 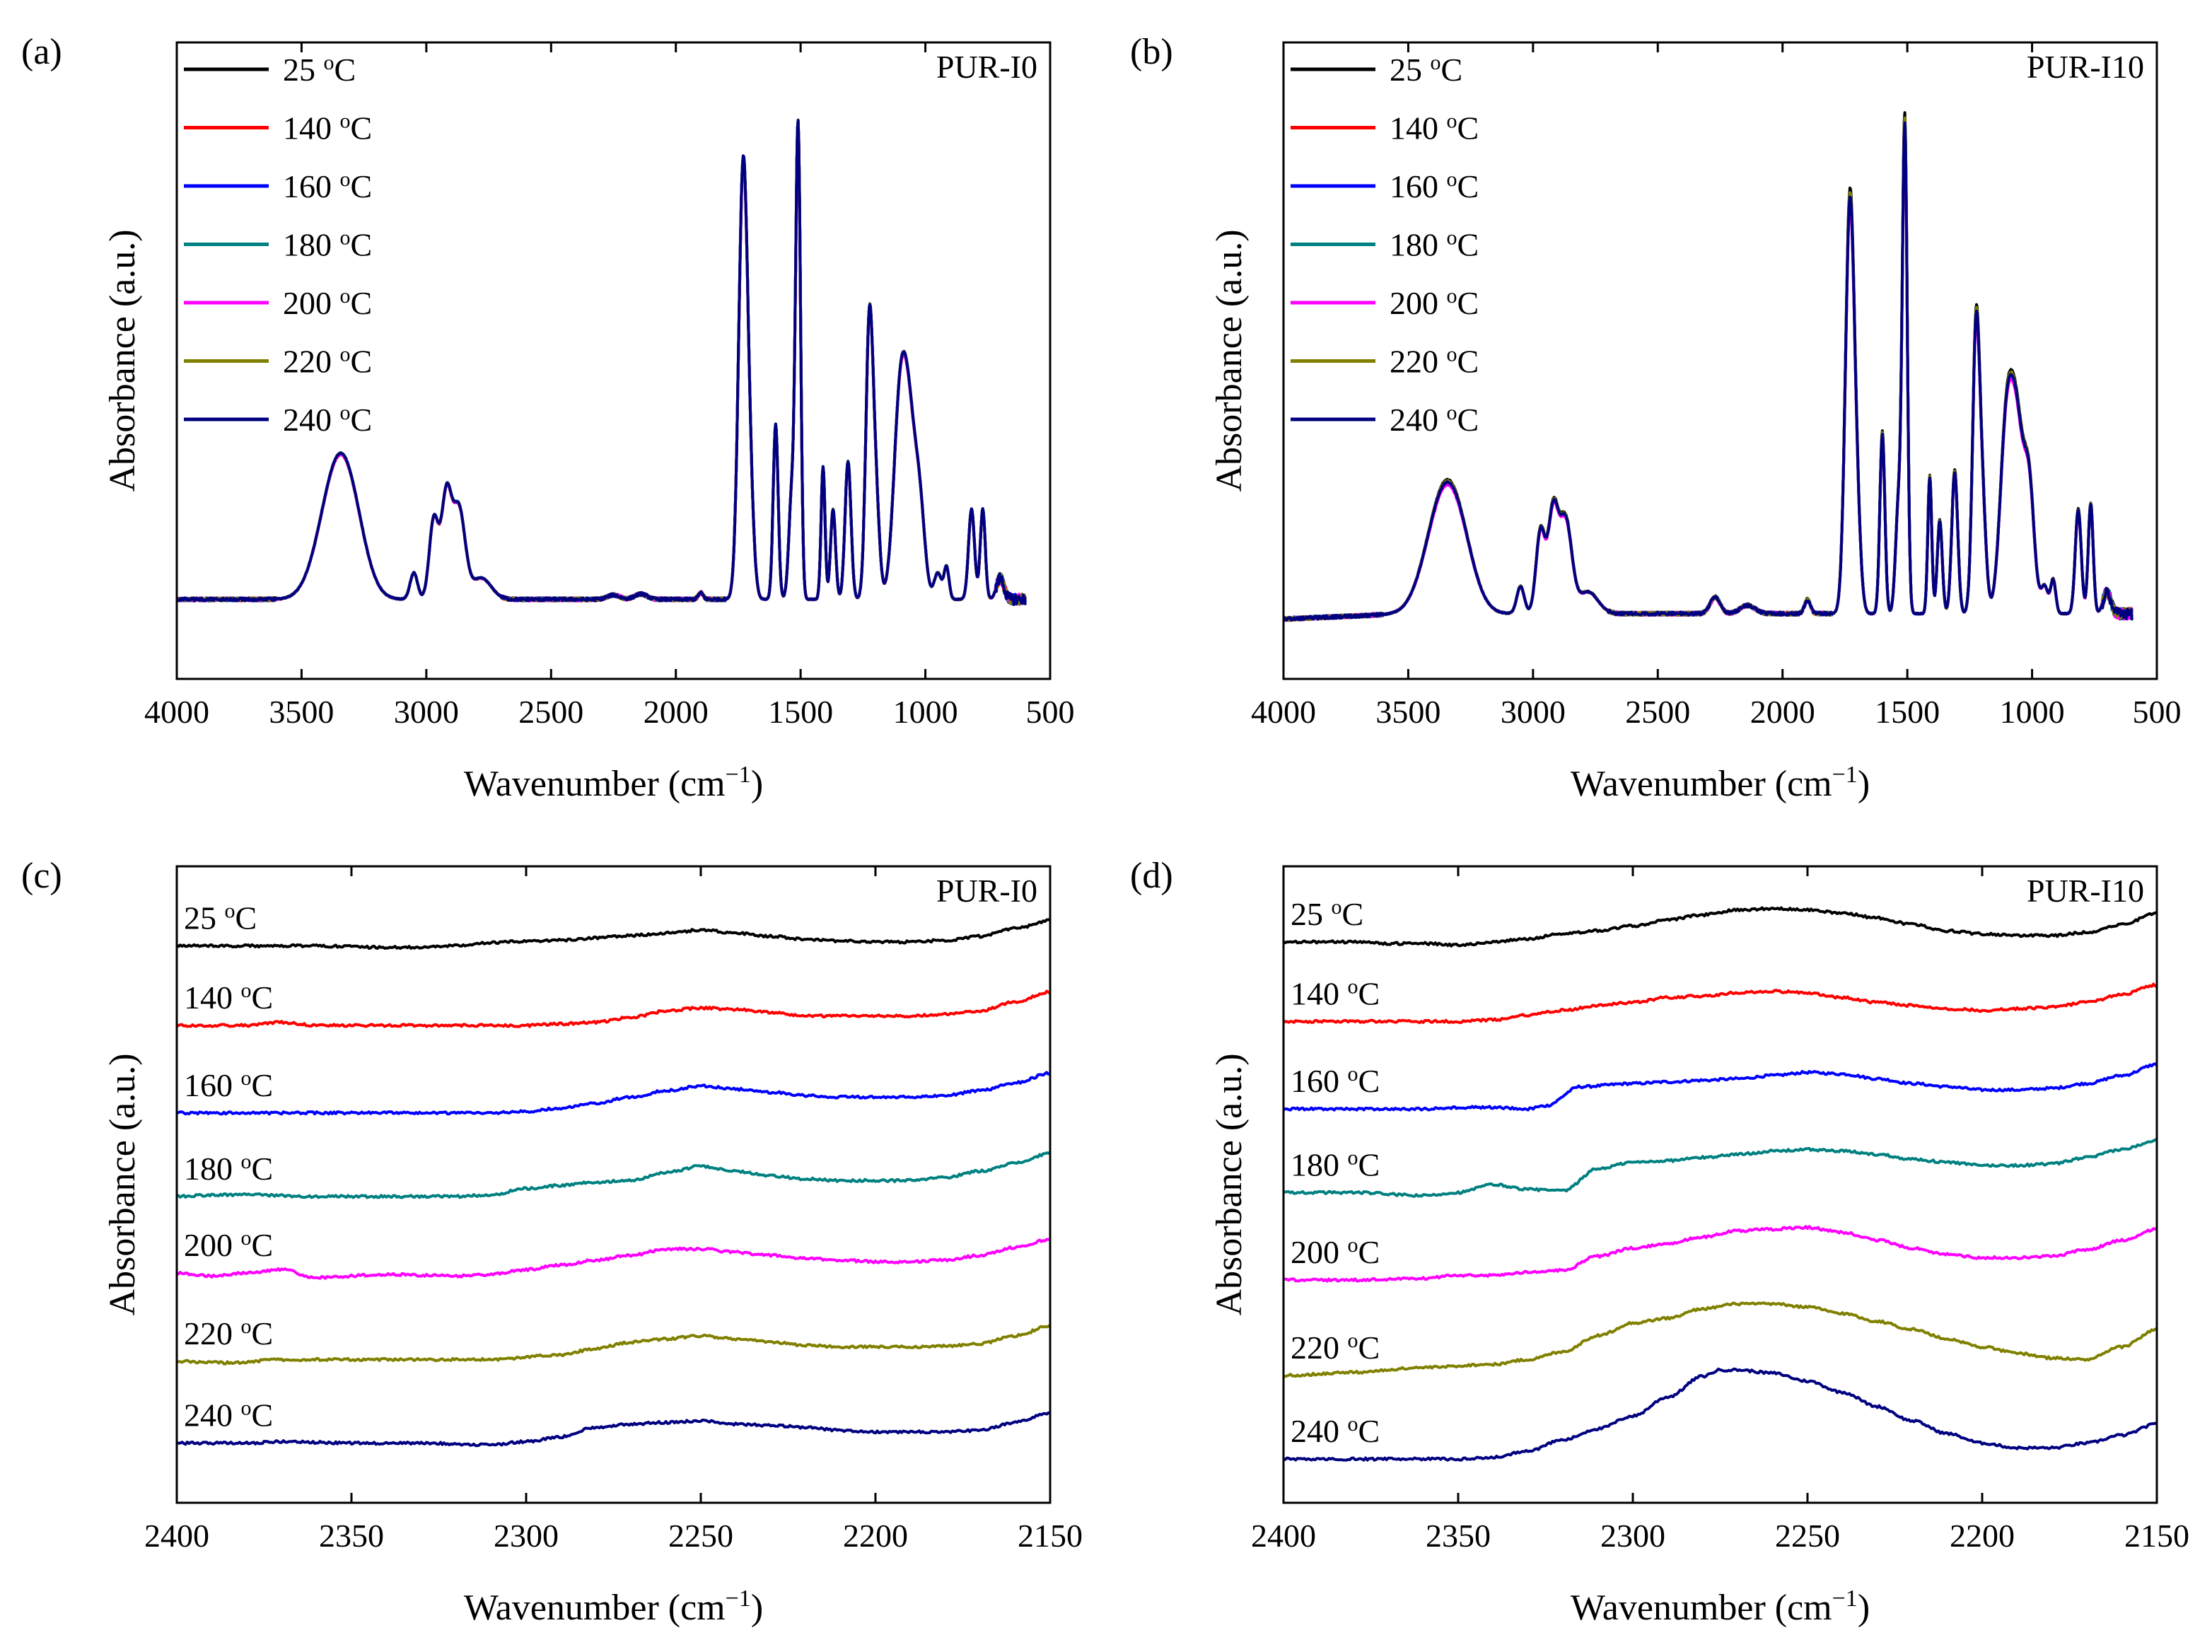 What do you see at coordinates (176, 1536) in the screenshot?
I see `x-tick-label-c-0: 2400` at bounding box center [176, 1536].